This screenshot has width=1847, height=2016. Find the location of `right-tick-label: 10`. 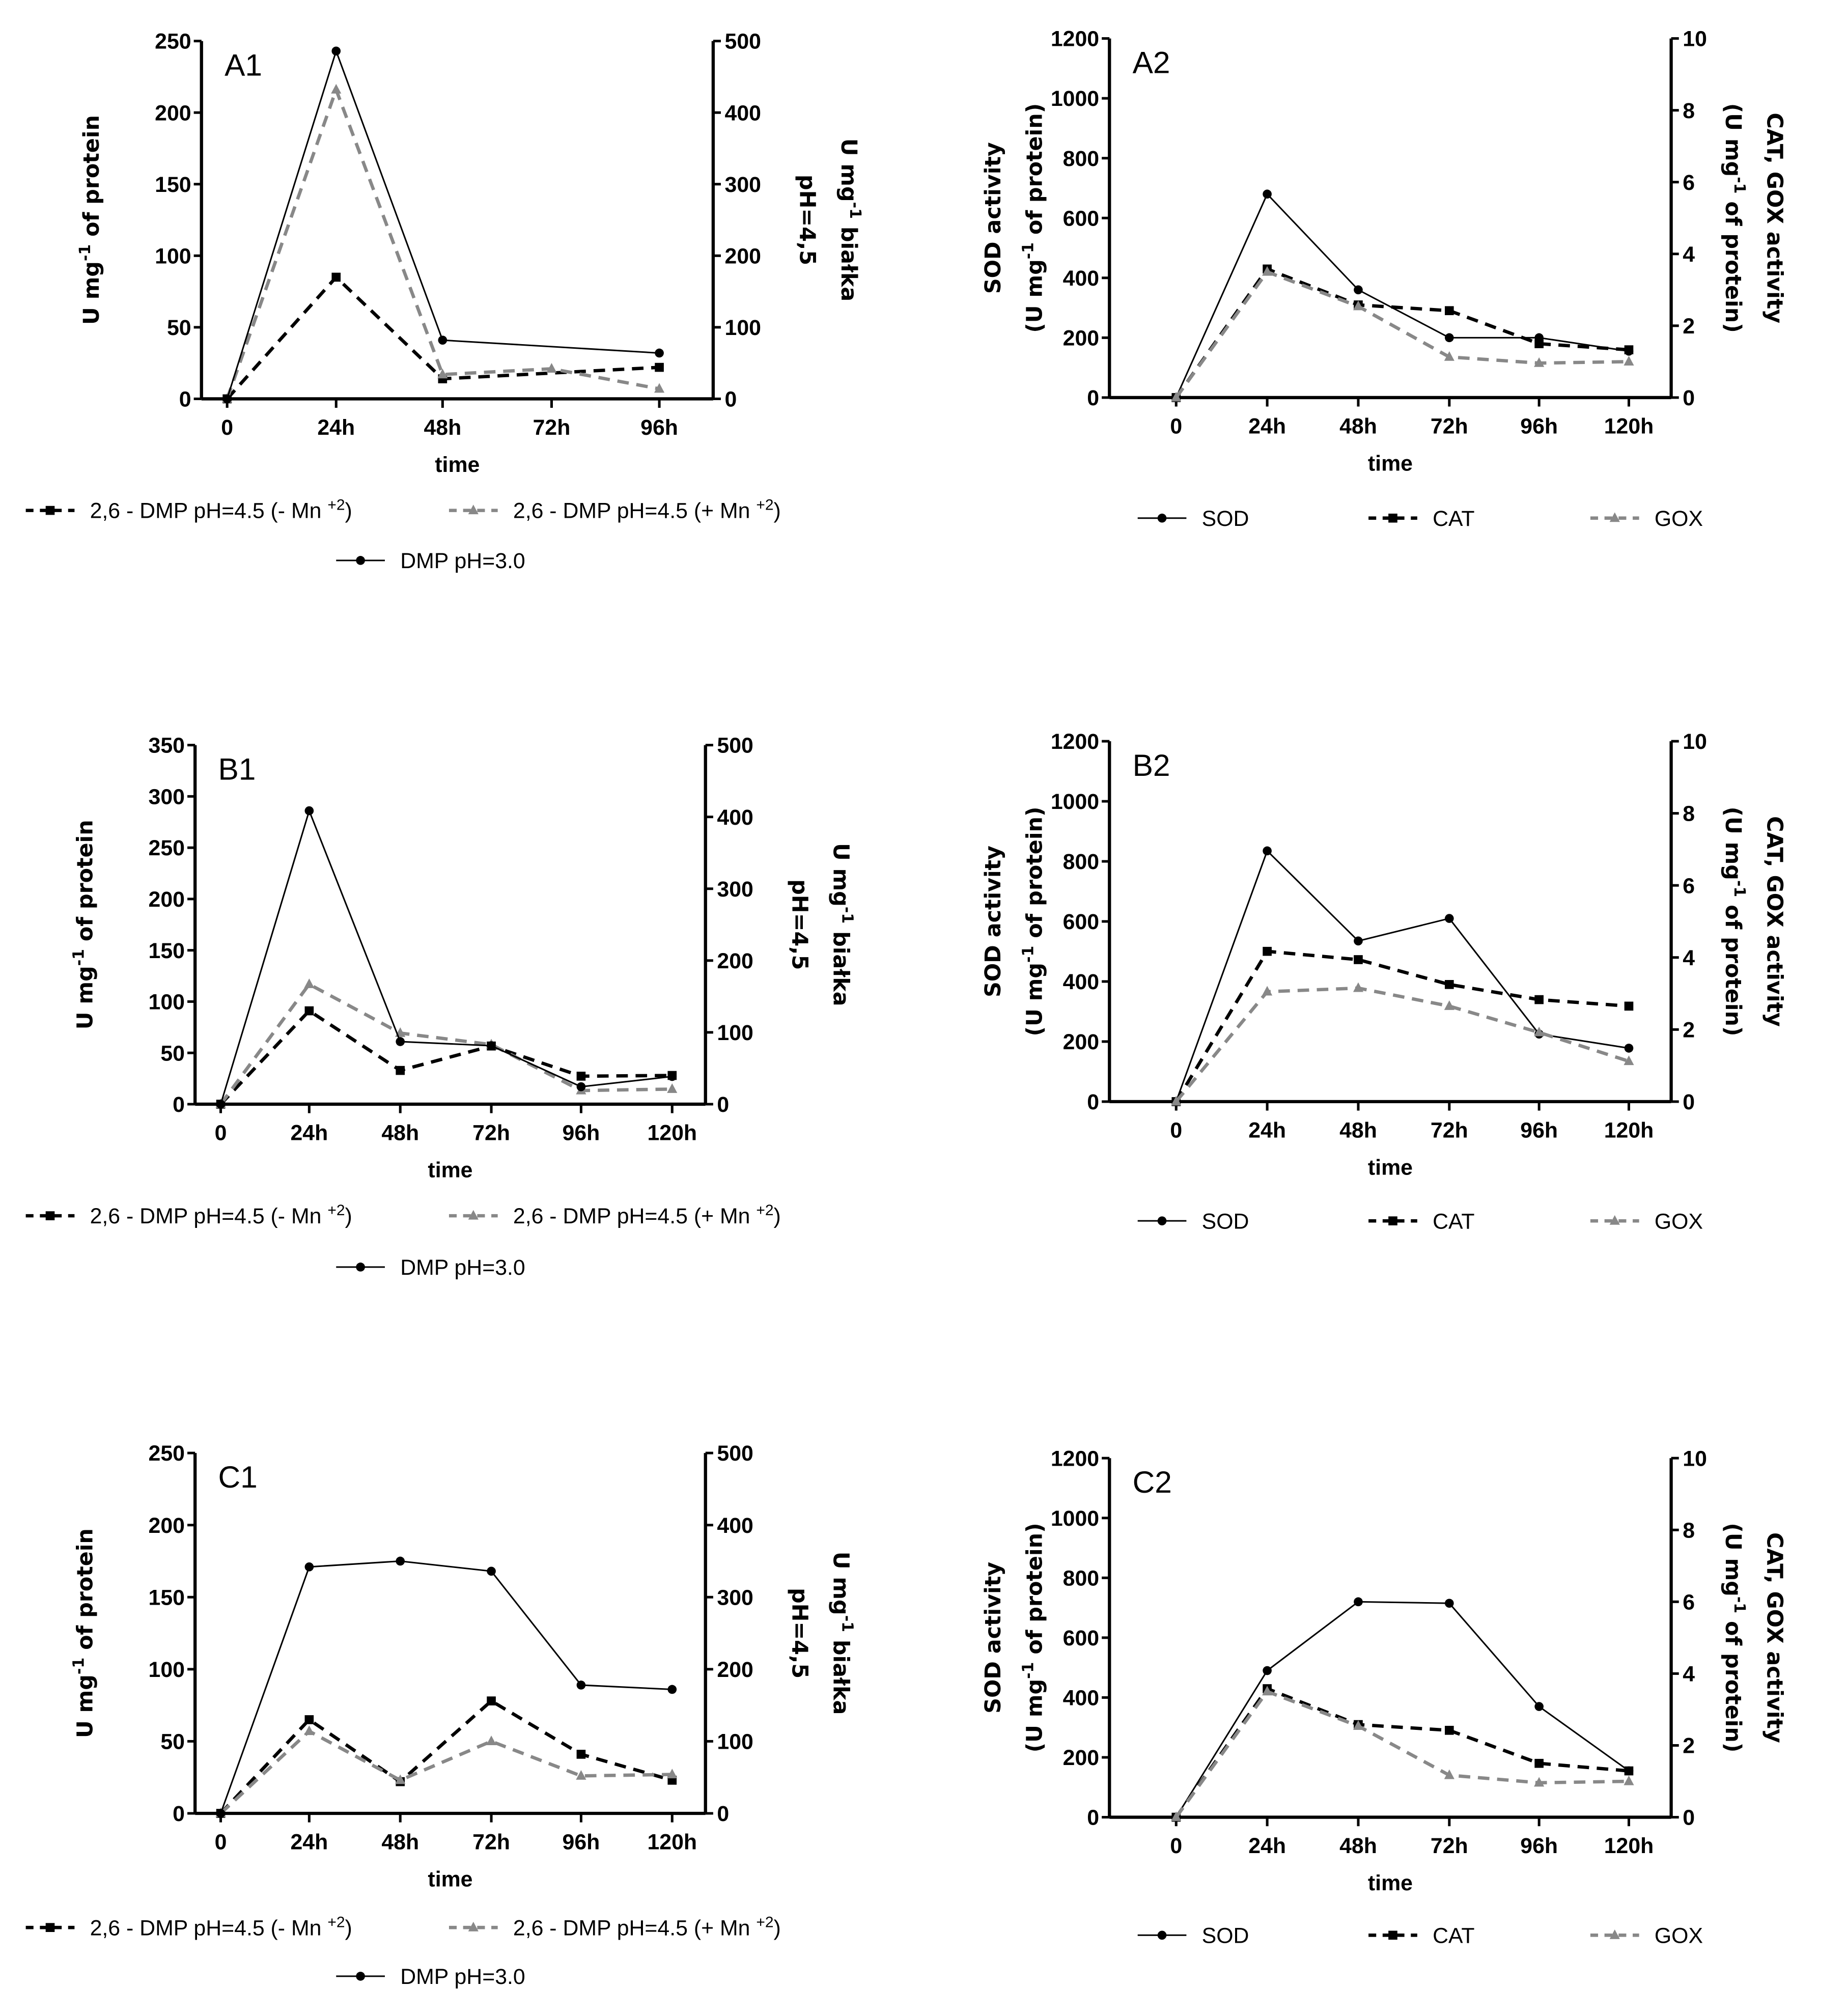

right-tick-label: 10 is located at coordinates (1695, 742).